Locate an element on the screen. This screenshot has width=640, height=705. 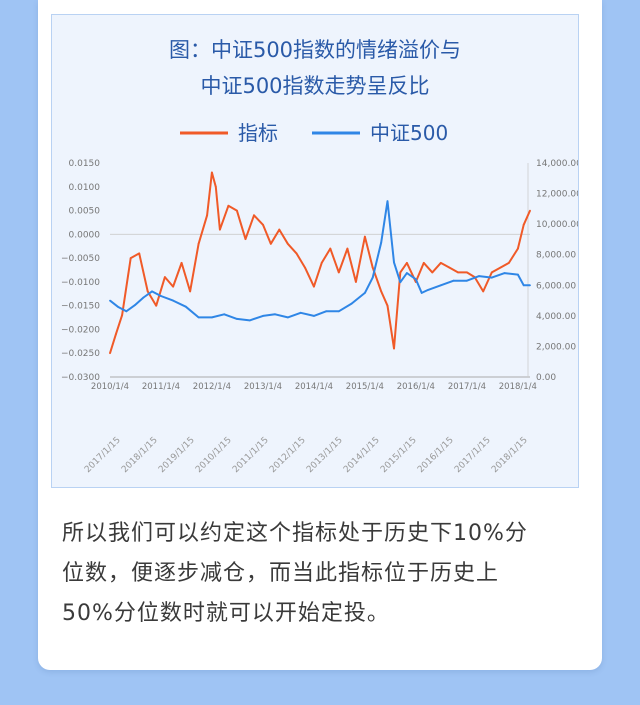
y-right-tick-label: 10,000.00 is located at coordinates (557, 225).